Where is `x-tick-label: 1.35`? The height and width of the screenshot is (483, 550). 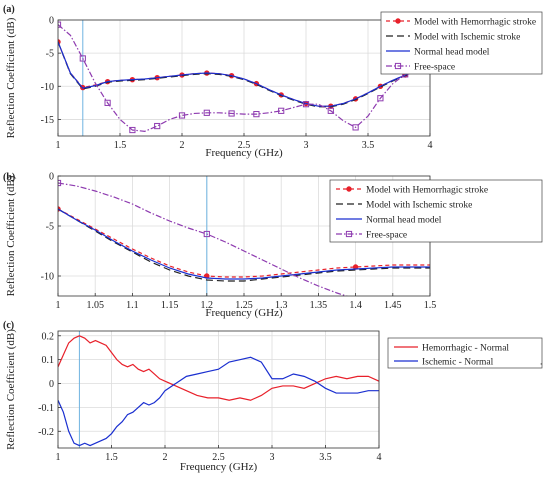 x-tick-label: 1.35 is located at coordinates (319, 305).